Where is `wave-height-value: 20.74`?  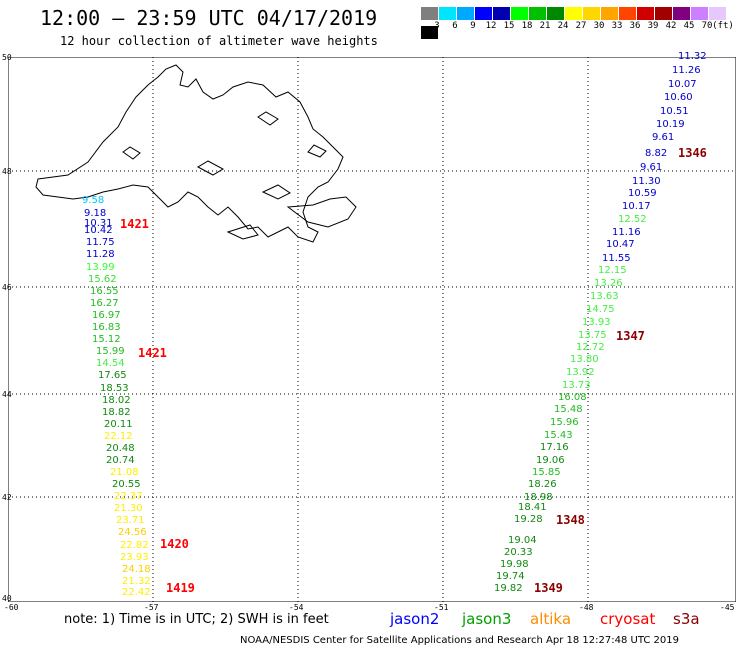
wave-height-value: 20.74 is located at coordinates (120, 460).